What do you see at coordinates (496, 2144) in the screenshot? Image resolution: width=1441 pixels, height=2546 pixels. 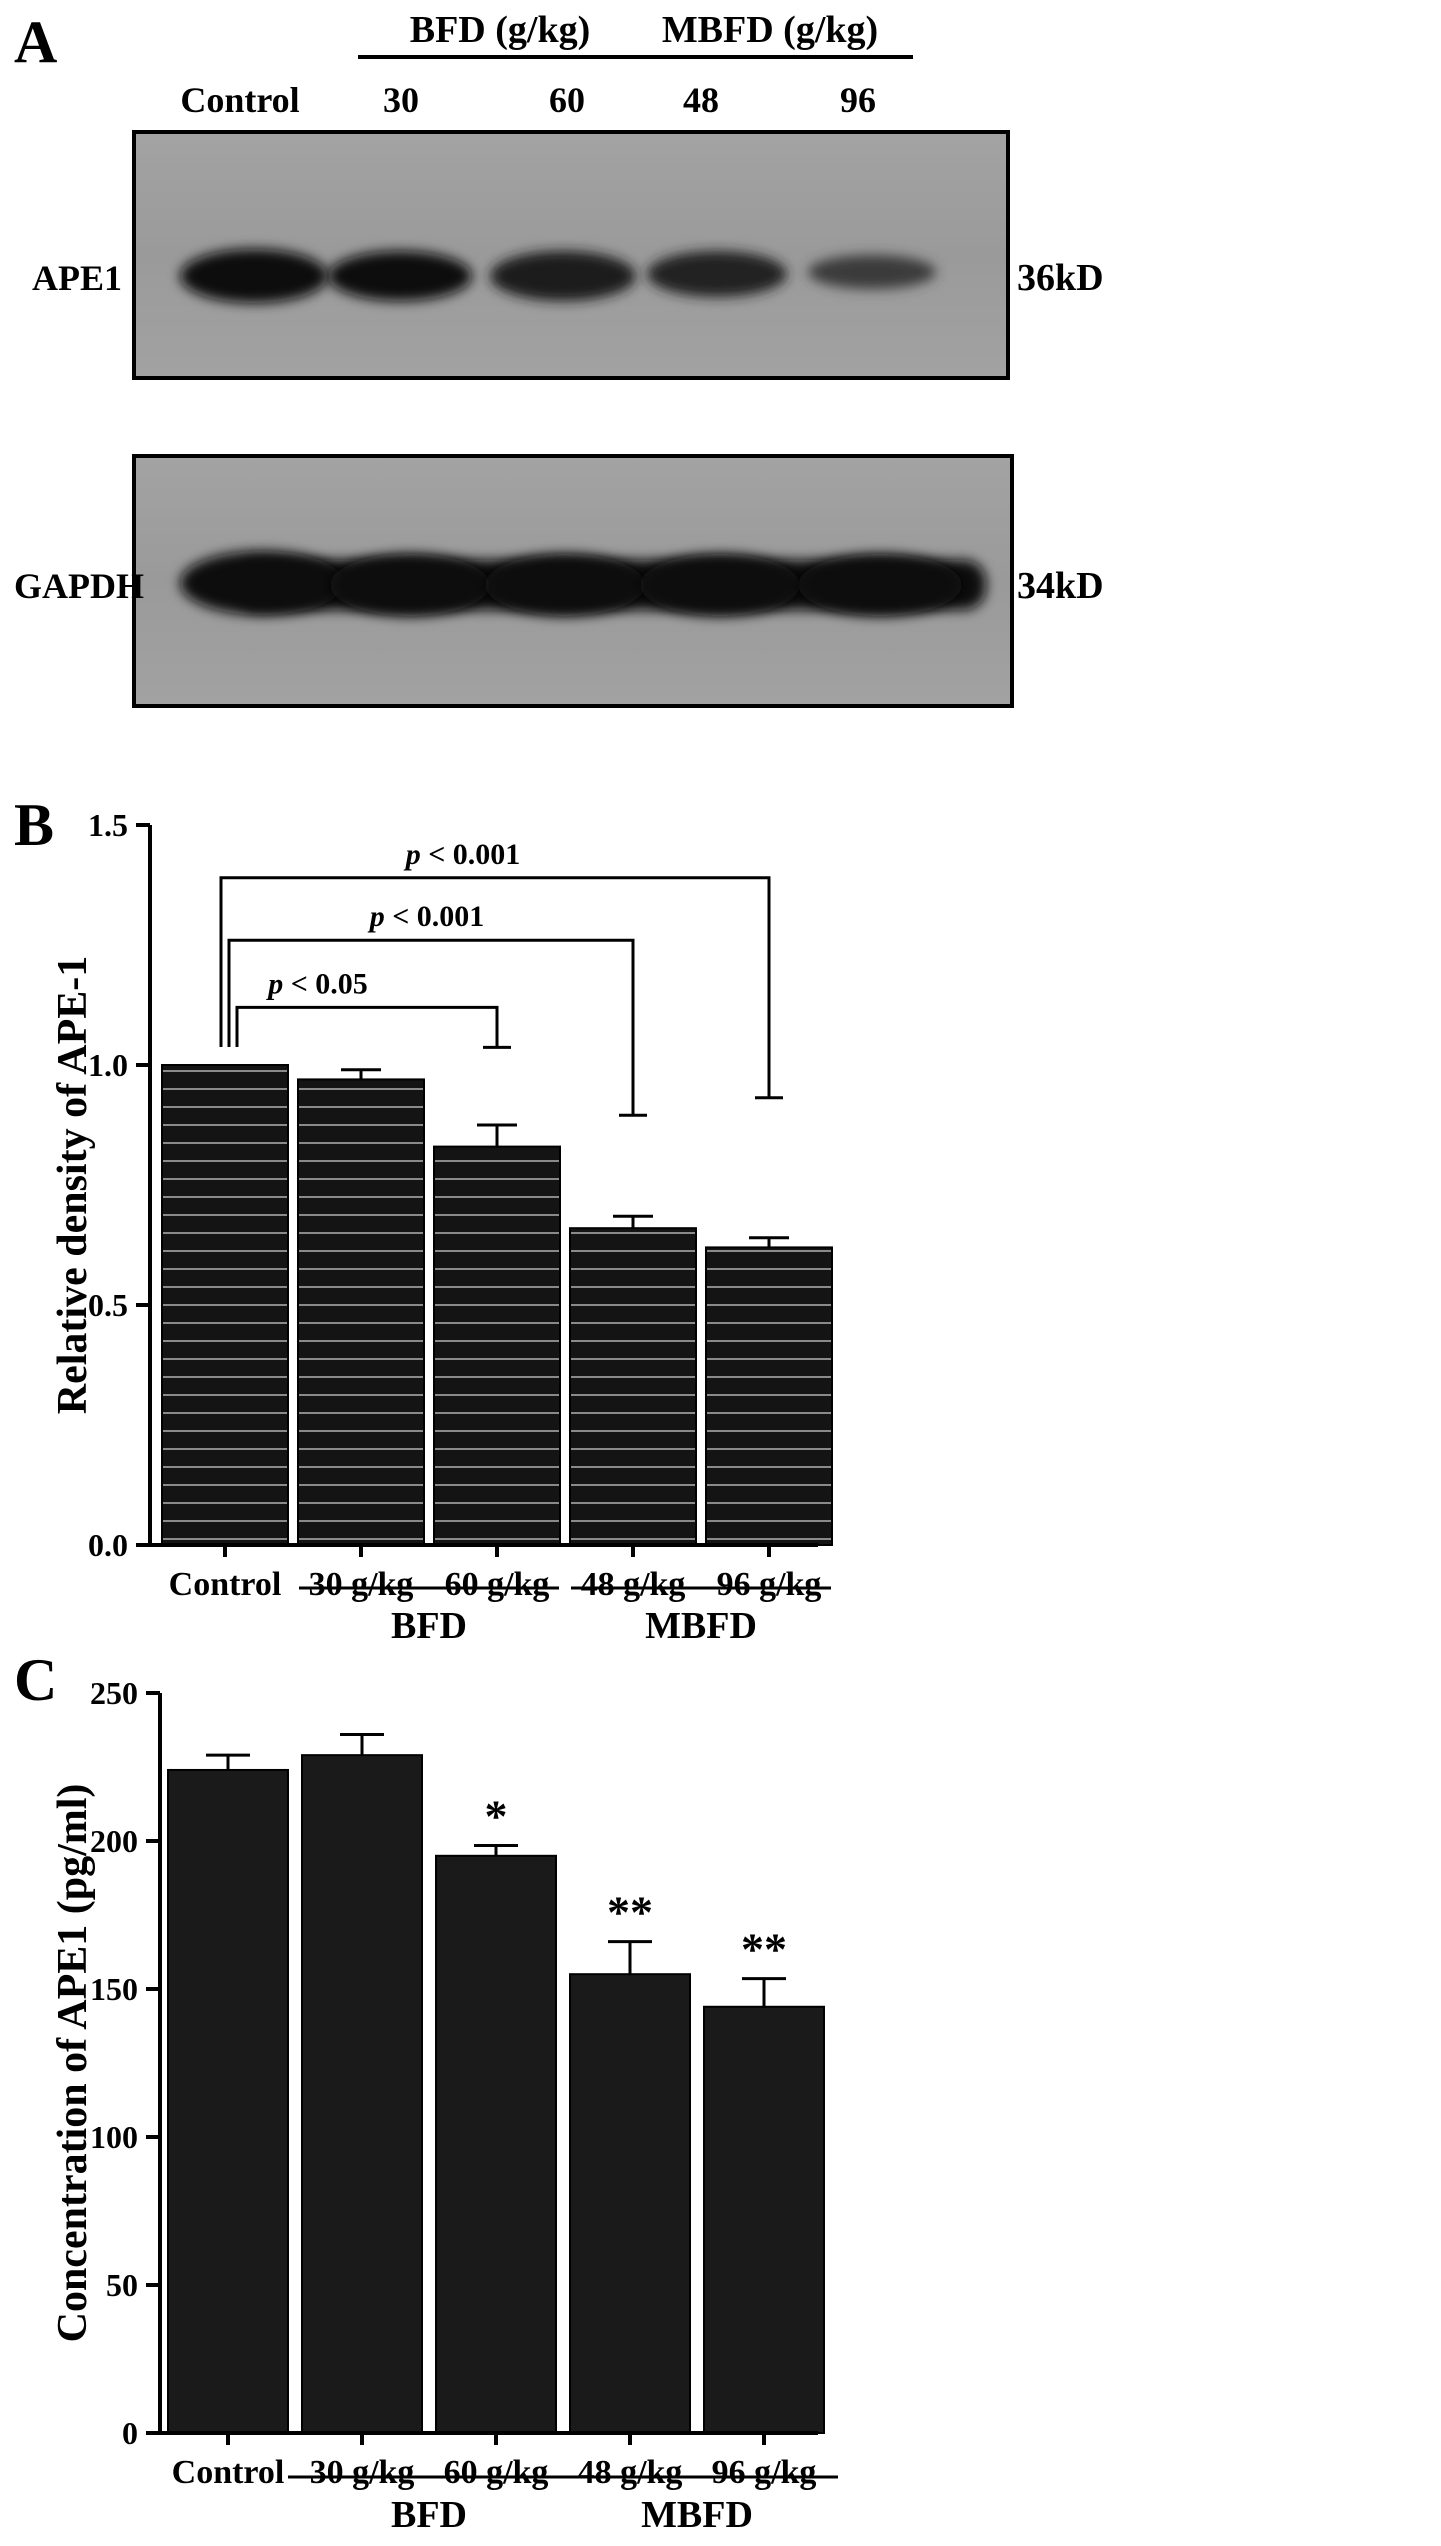 I see `chart-c-bar-60-g-kg` at bounding box center [496, 2144].